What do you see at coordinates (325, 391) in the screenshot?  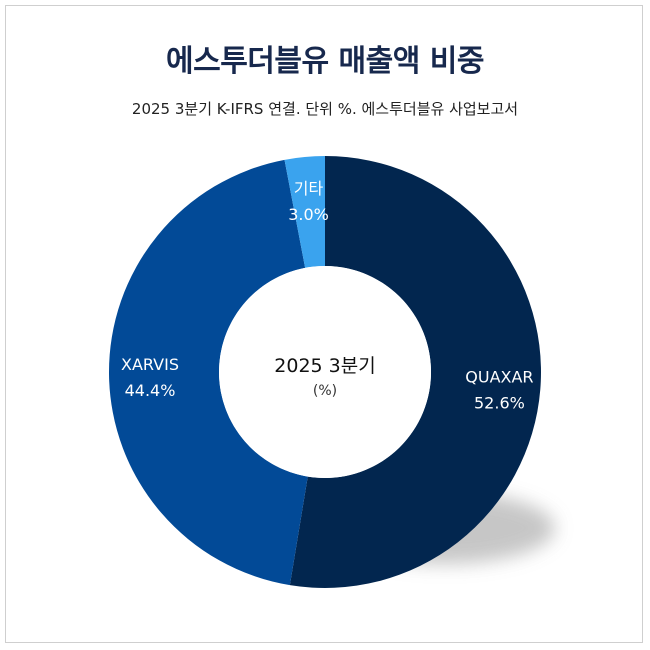 I see `center-unit: (%)` at bounding box center [325, 391].